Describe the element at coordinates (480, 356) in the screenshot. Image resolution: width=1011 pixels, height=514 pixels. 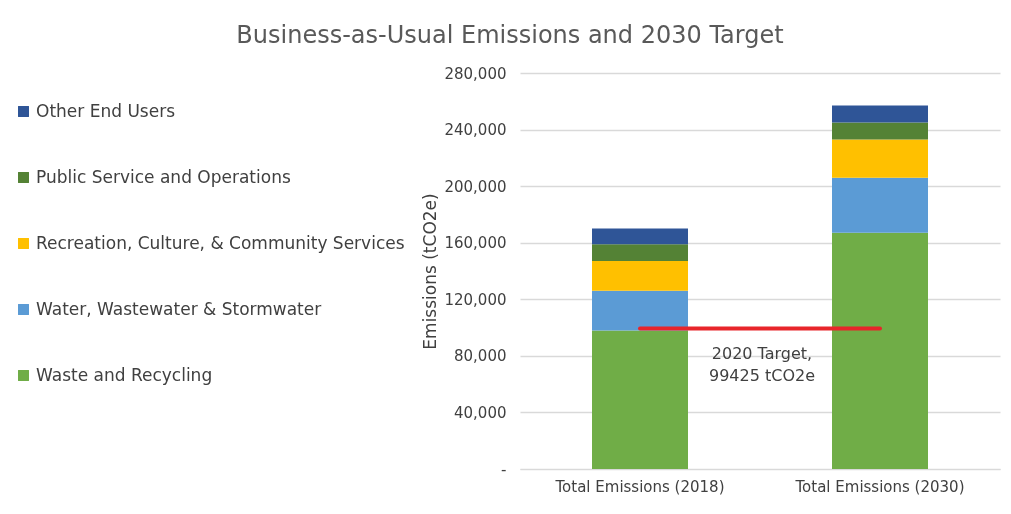
I see `y-tick-label: 80,000` at that location.